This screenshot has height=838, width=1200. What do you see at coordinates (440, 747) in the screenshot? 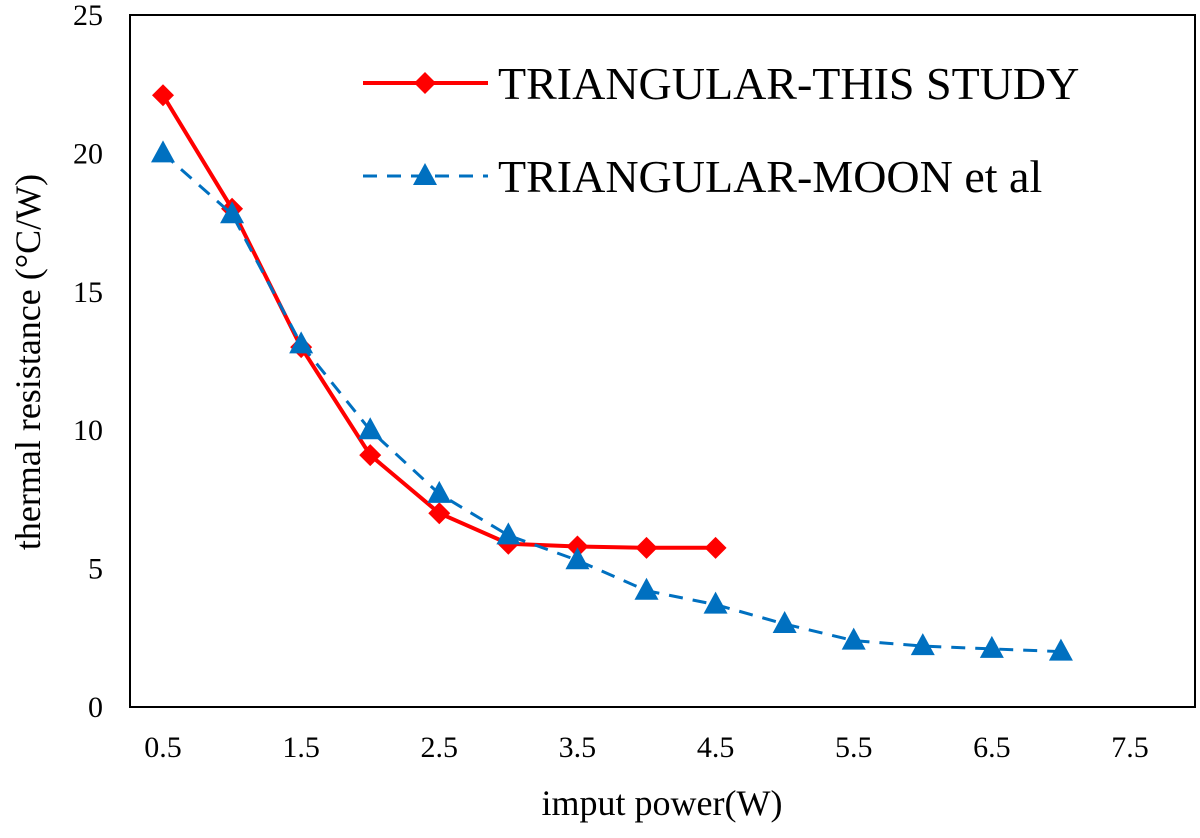
I see `x-tick-label: 2.5` at bounding box center [440, 747].